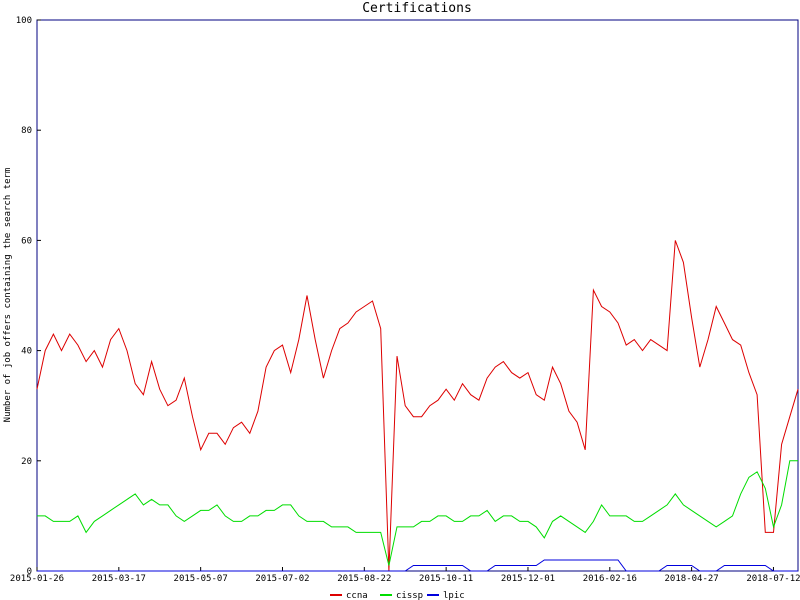  I want to click on x-tick-label: 2015-08-22, so click(364, 579).